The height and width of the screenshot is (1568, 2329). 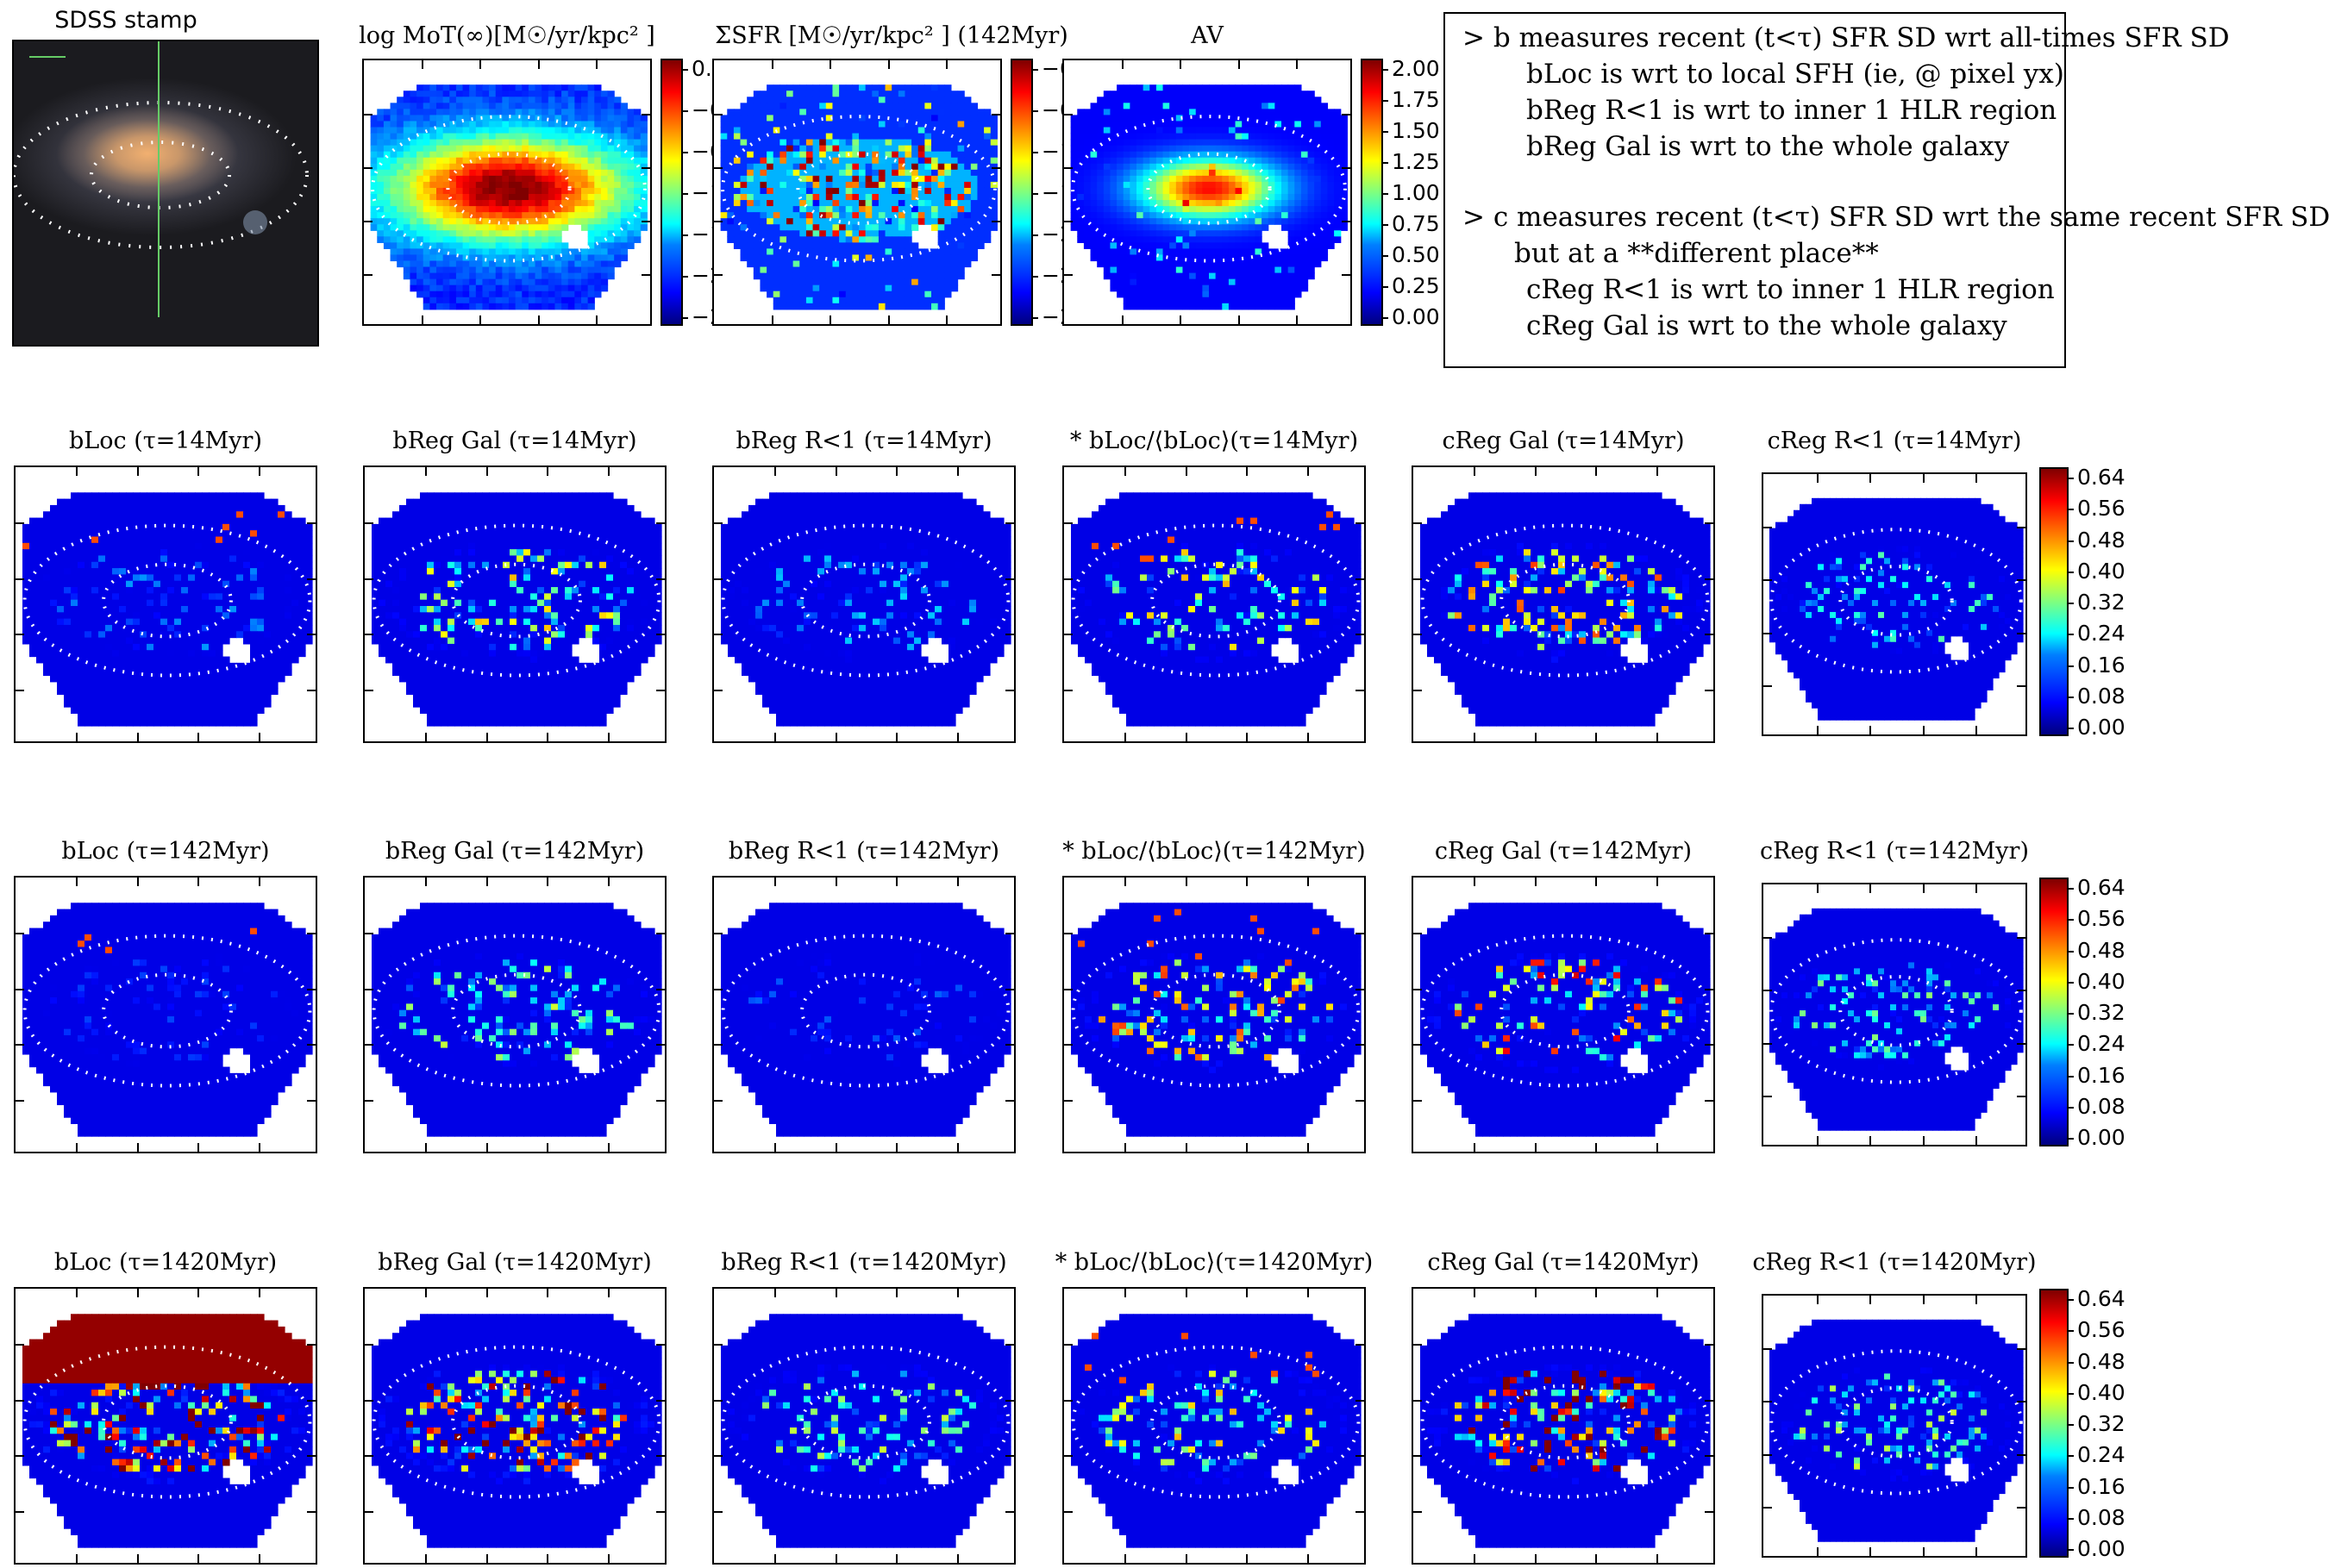 What do you see at coordinates (515, 1262) in the screenshot?
I see `panel-title: bReg Gal (τ=1420Myr)` at bounding box center [515, 1262].